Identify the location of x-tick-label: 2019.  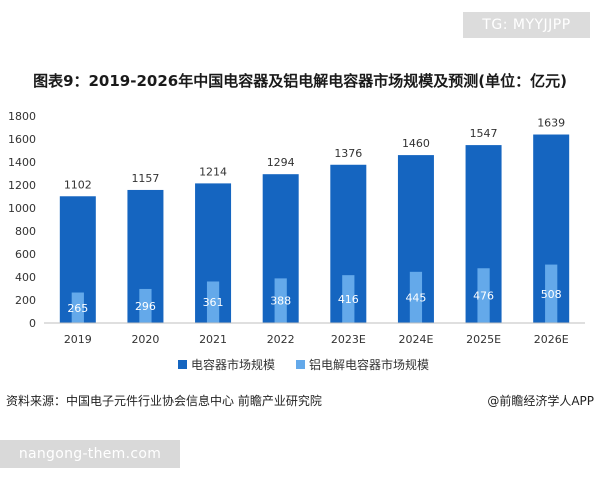
(78, 339).